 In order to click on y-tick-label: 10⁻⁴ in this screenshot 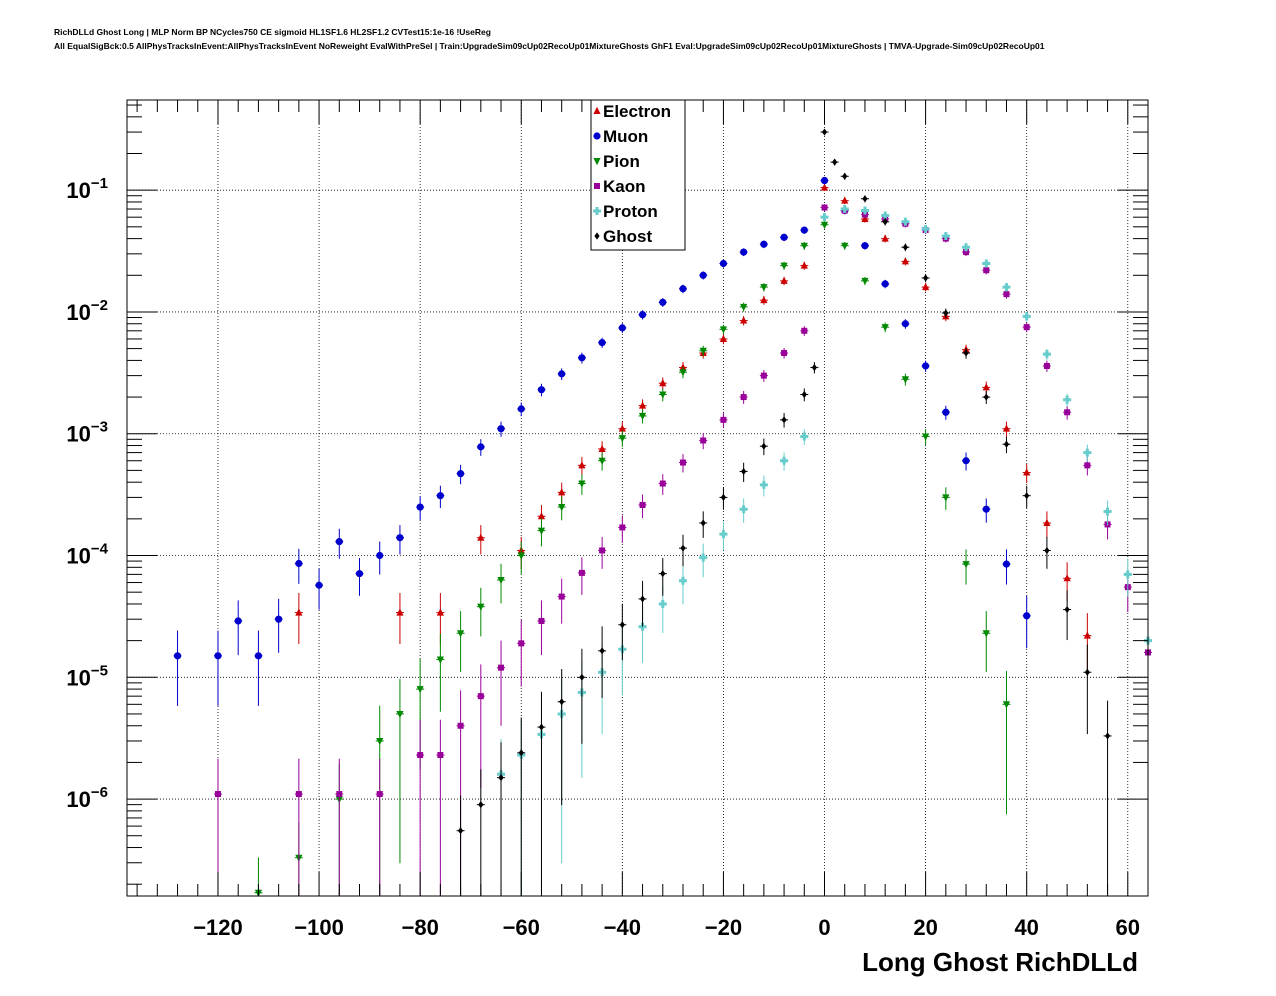, I will do `click(87, 555)`.